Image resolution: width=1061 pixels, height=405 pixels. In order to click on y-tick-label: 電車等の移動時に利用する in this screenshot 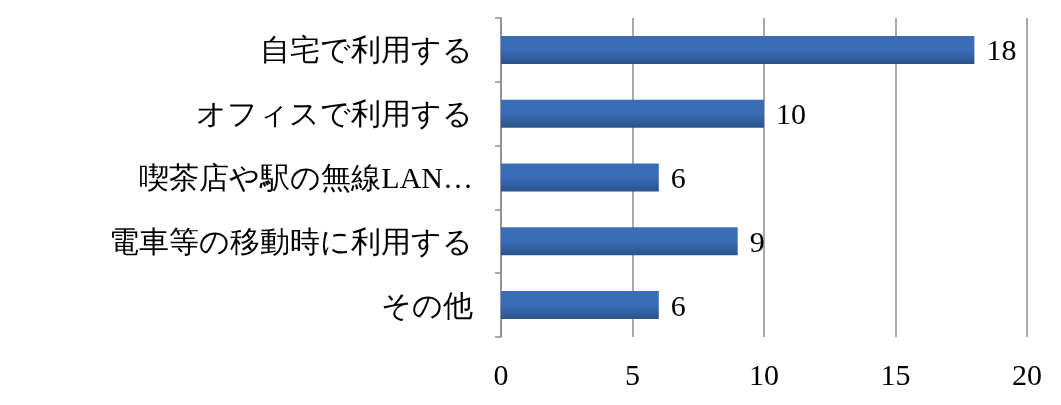, I will do `click(291, 241)`.